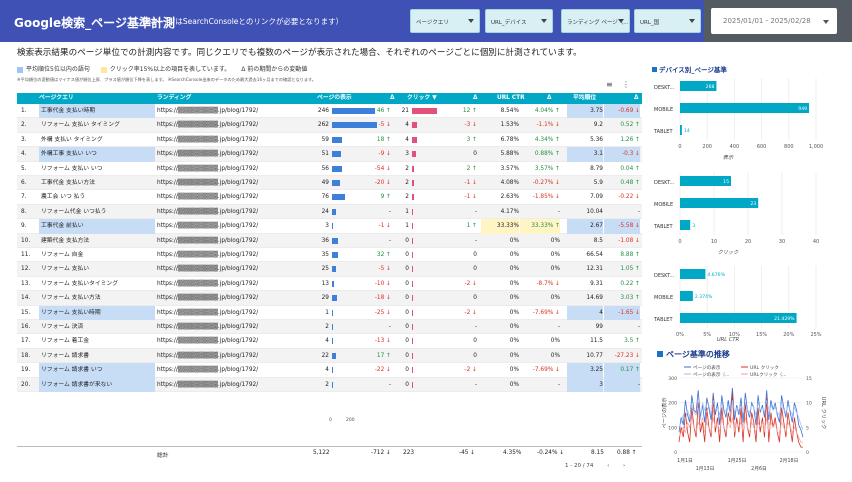  Describe the element at coordinates (470, 283) in the screenshot. I see `cell-clicks-delta: -2 ↓` at that location.